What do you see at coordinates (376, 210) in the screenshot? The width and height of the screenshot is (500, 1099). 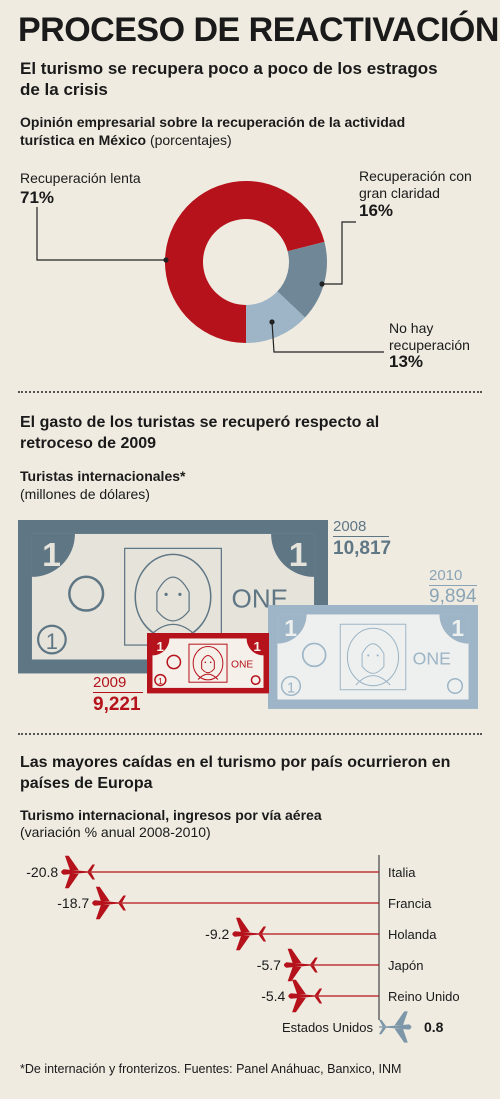 I see `donut-value-1: 16%` at bounding box center [376, 210].